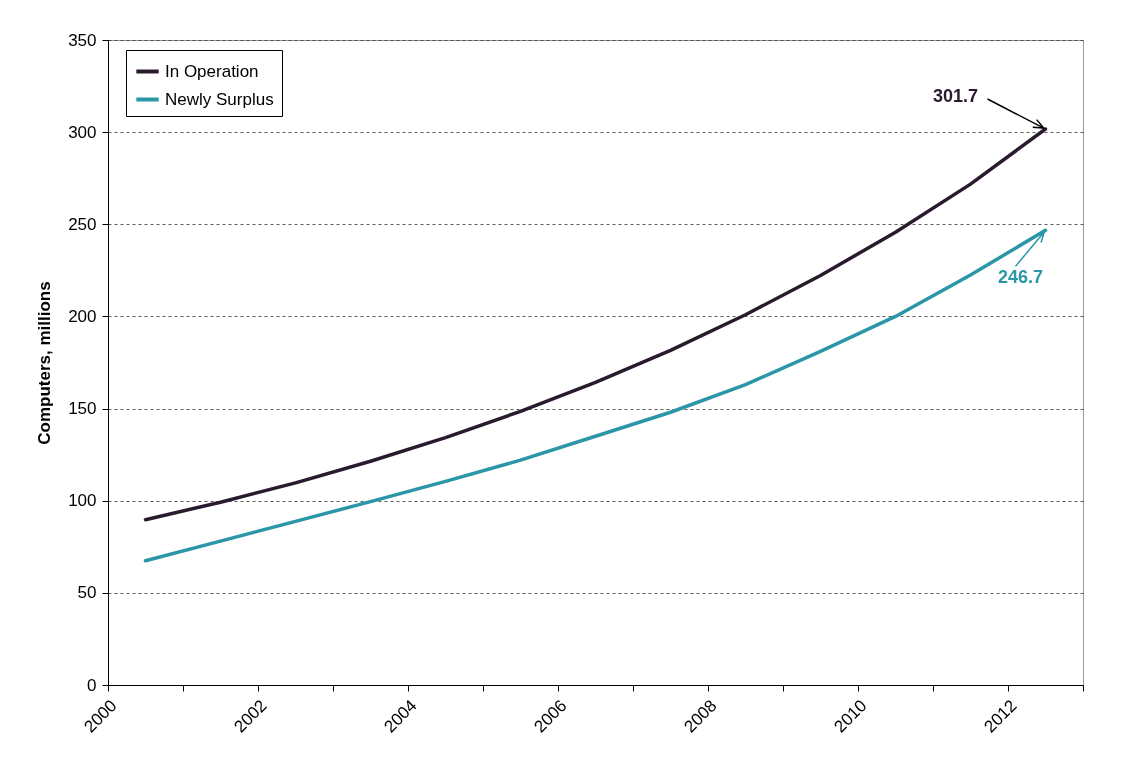  Describe the element at coordinates (82, 224) in the screenshot. I see `y-tick-label: 250` at that location.